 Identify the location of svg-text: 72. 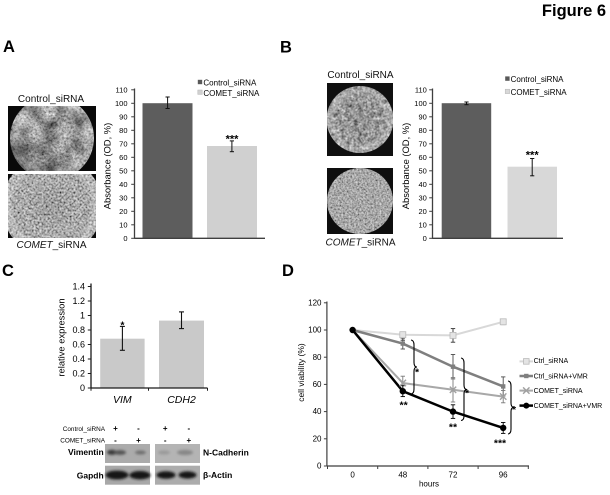
(453, 475).